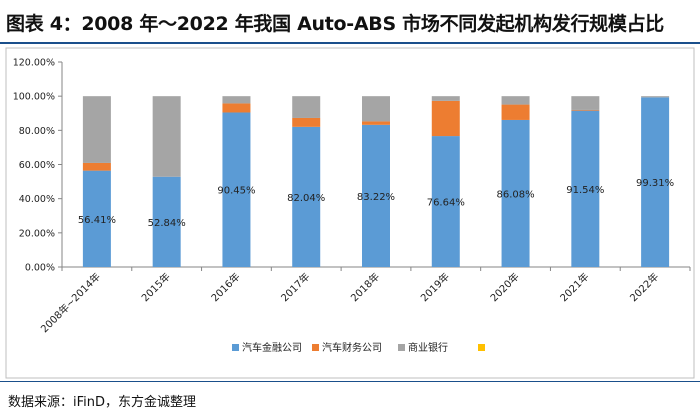 This screenshot has width=700, height=412. I want to click on x-axis-tick-label: 2018年, so click(365, 287).